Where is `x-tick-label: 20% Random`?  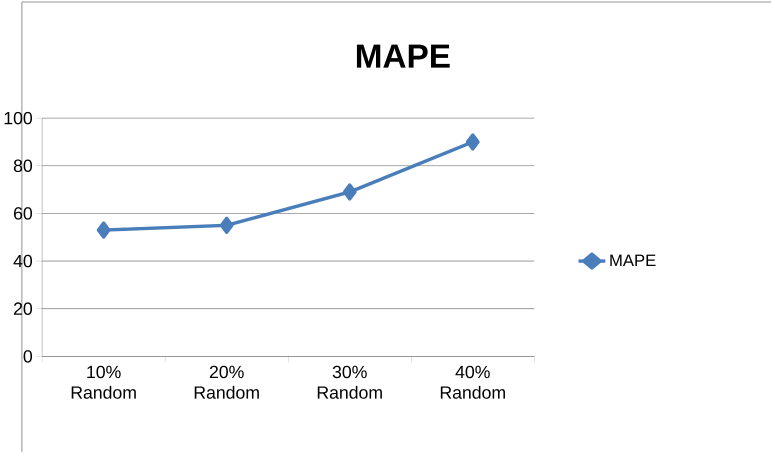
x-tick-label: 20% Random is located at coordinates (226, 382).